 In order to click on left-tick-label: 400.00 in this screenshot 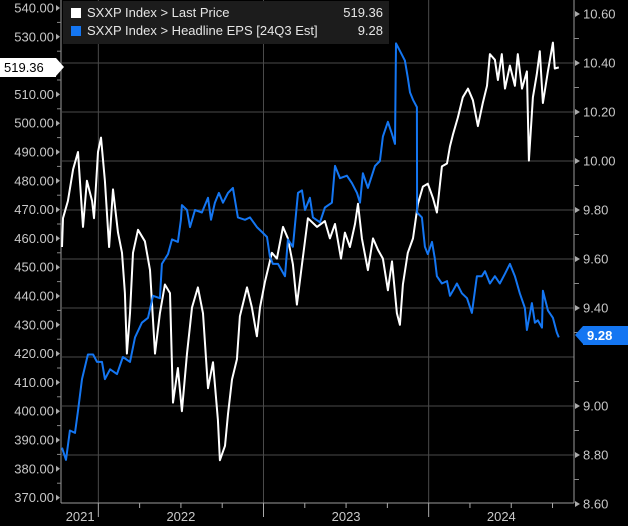, I will do `click(34, 411)`.